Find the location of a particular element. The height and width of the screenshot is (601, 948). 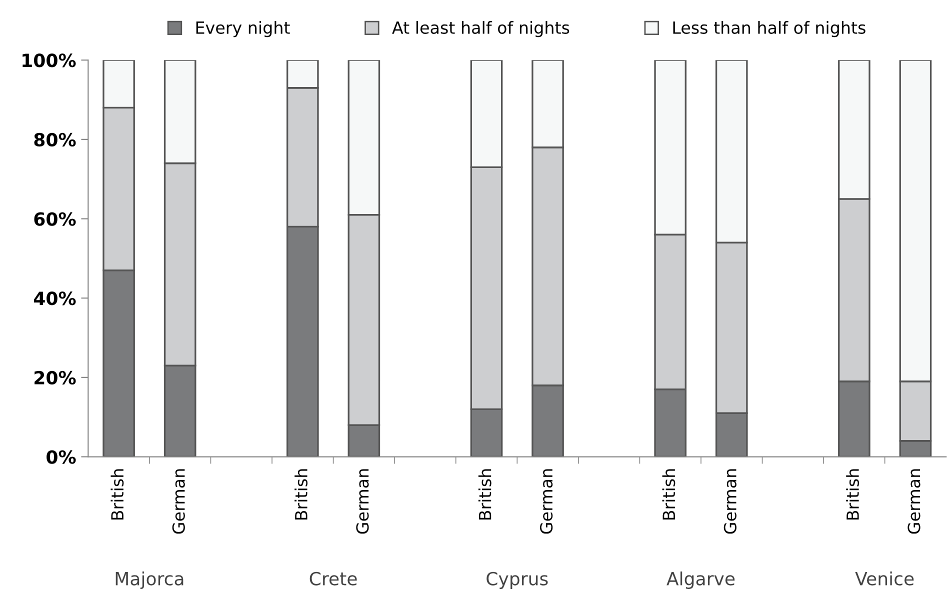

text: Majorca is located at coordinates (150, 580).